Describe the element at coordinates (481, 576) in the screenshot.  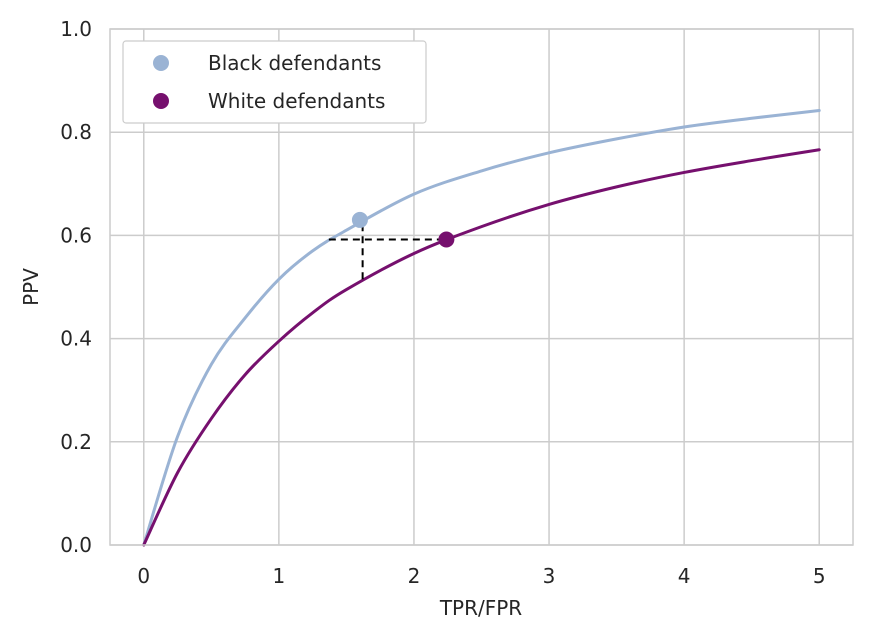
I see `x-tick-labels: 0 1 2 3 4 5` at that location.